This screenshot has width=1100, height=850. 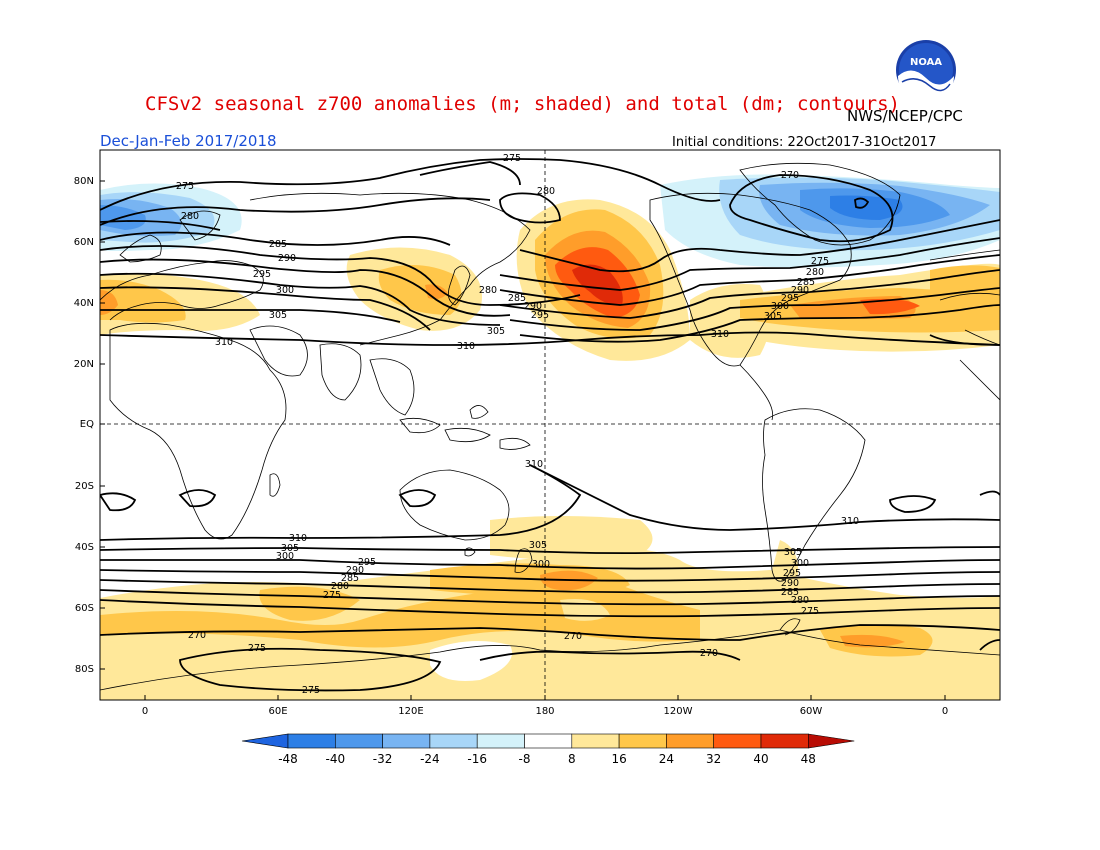 I want to click on noaa-logo-text: NOAA, so click(x=926, y=62).